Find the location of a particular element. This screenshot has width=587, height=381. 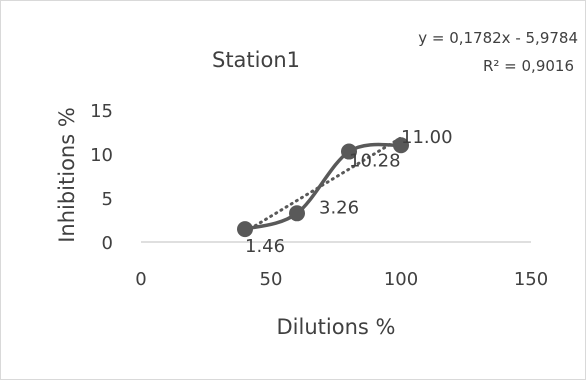

y-tick-label: 0 is located at coordinates (107, 243).